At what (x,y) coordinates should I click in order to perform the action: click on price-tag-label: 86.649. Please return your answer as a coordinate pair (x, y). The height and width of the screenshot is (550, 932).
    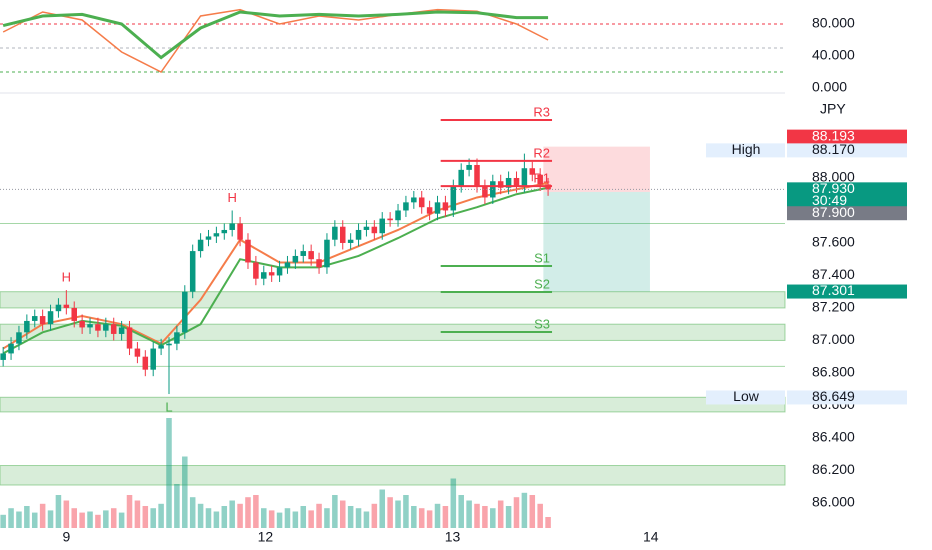
    Looking at the image, I should click on (833, 396).